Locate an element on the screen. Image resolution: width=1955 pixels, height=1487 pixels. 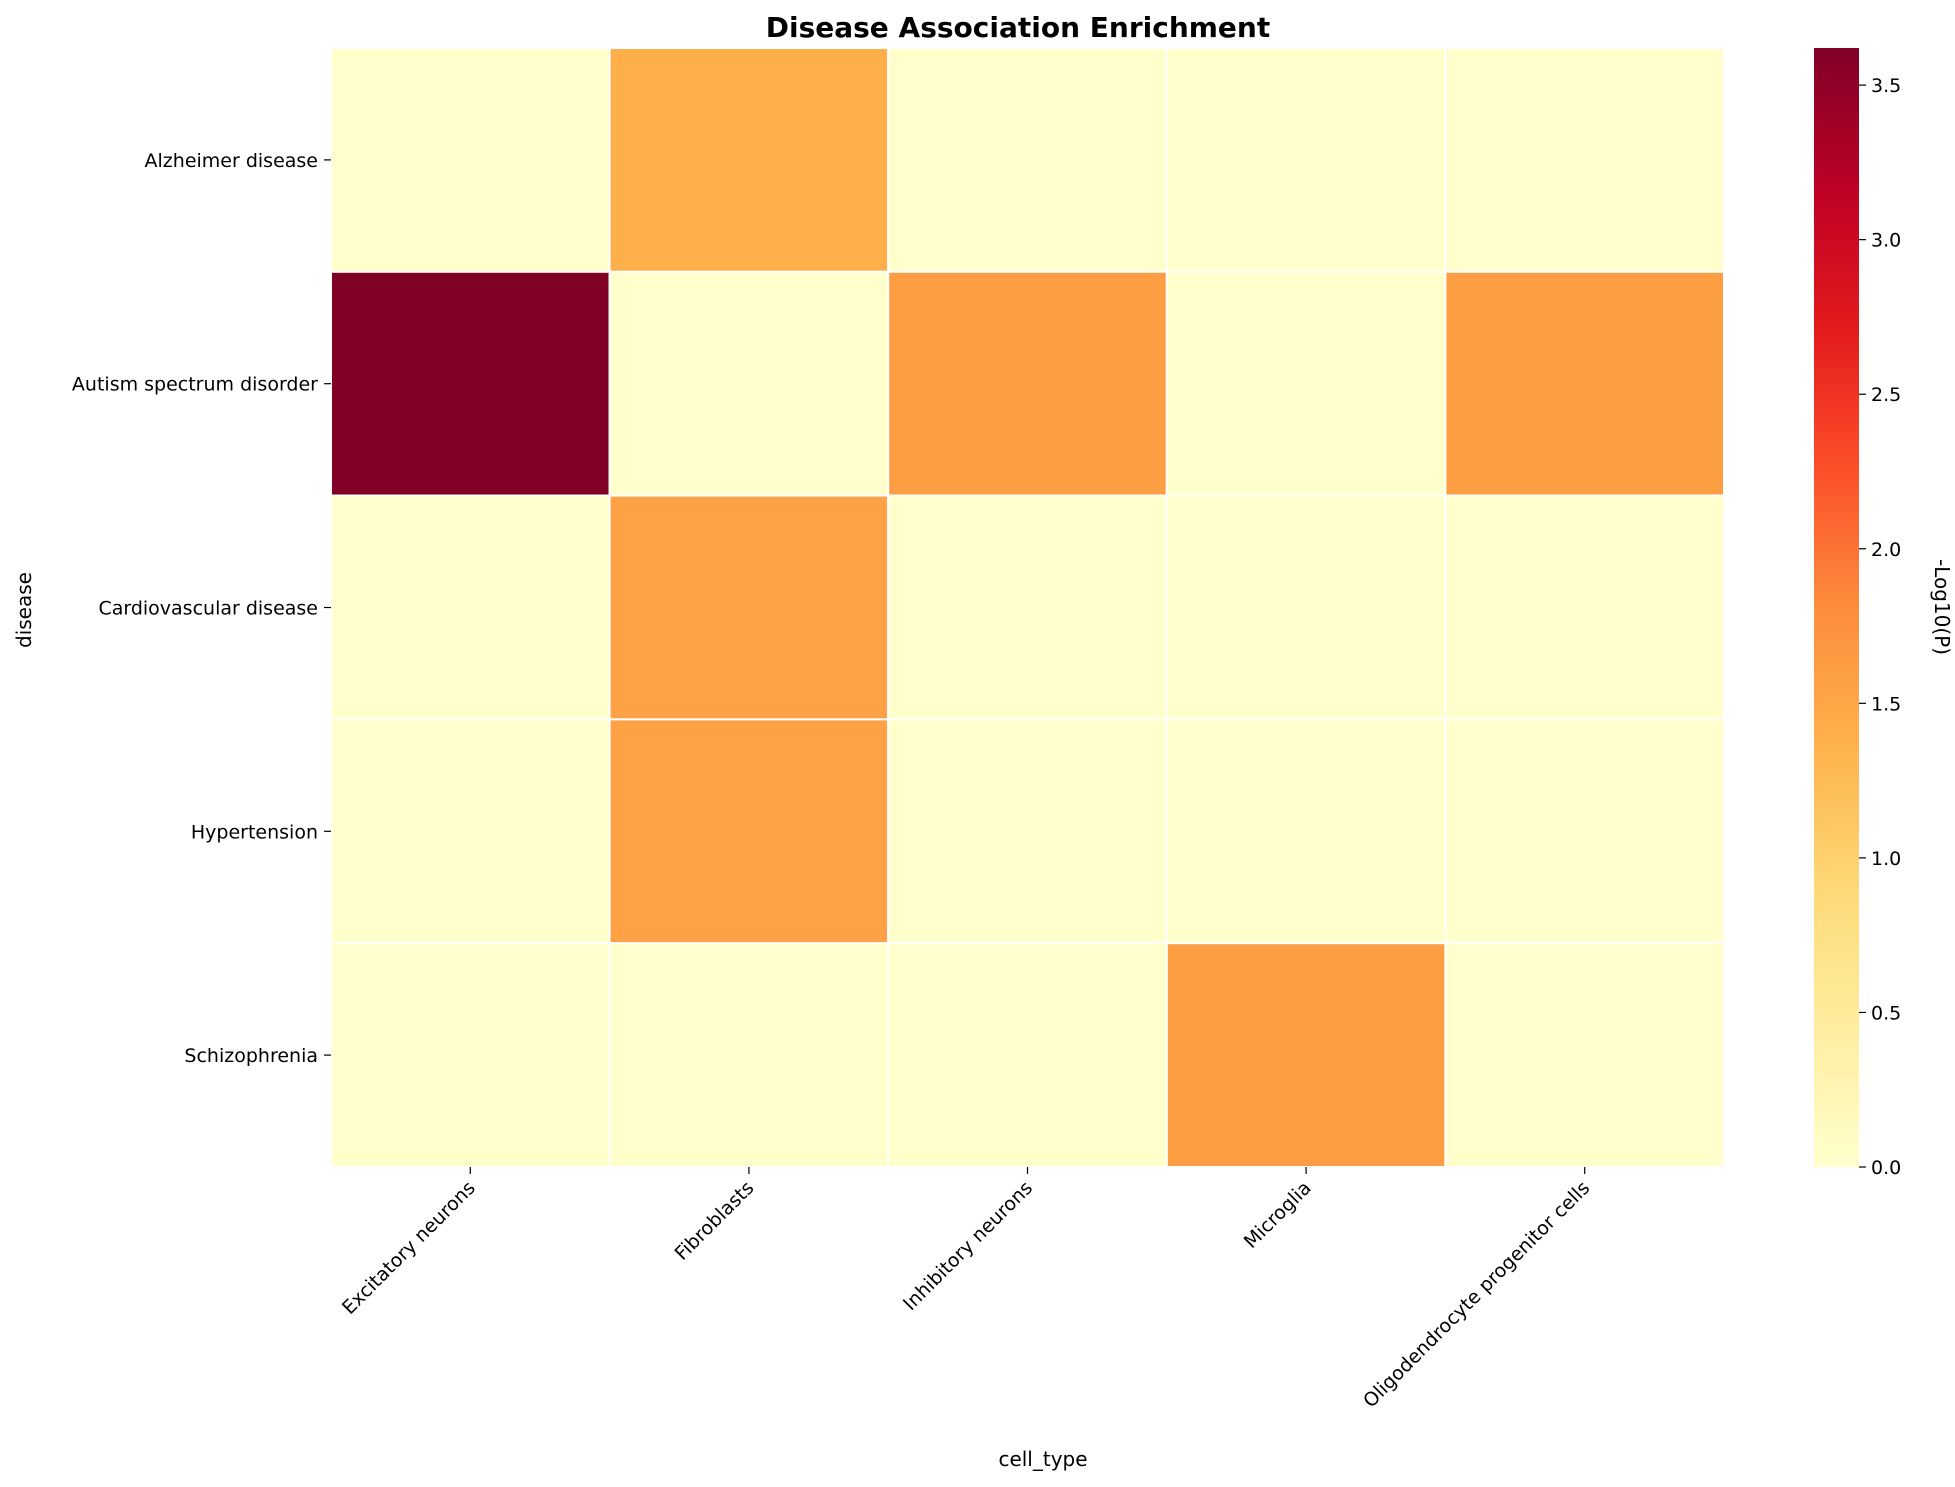
x-tick-label: Microglia is located at coordinates (1278, 1215).